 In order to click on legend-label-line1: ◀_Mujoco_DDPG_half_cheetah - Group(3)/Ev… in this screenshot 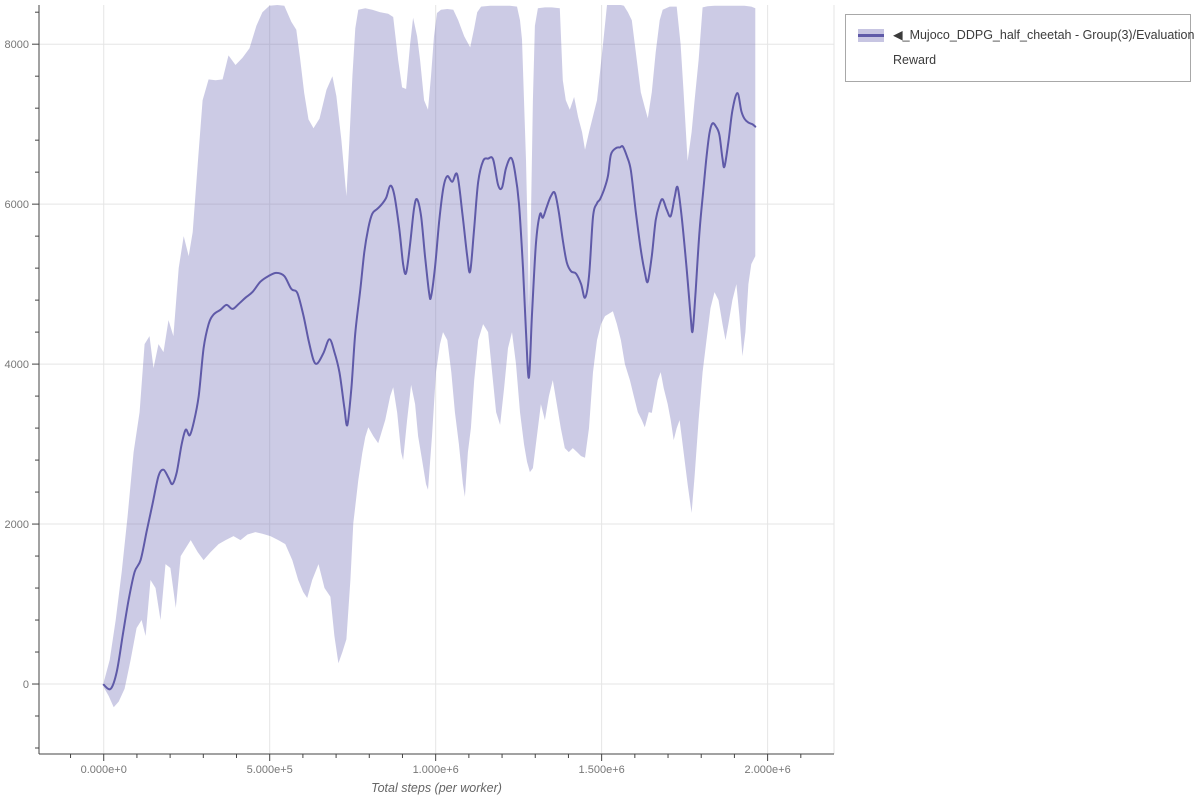, I will do `click(1044, 35)`.